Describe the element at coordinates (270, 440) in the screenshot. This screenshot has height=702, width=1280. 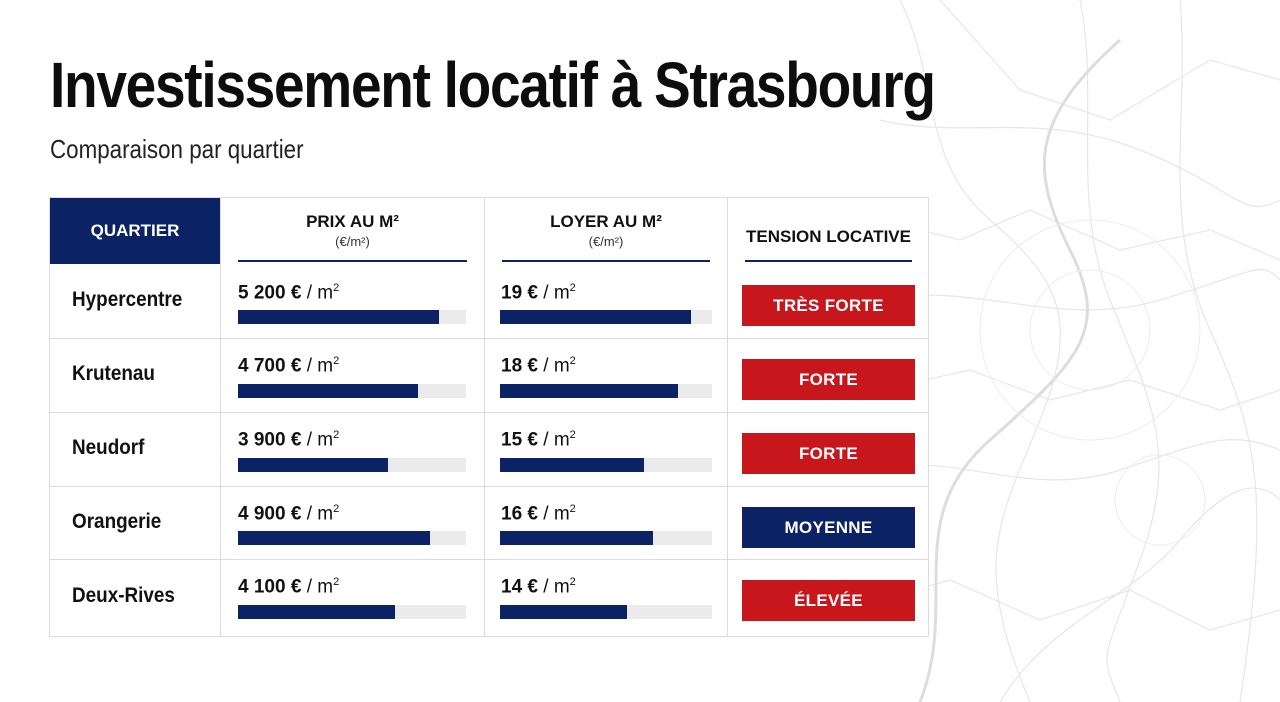
I see `prix-amount: 3 900 €` at that location.